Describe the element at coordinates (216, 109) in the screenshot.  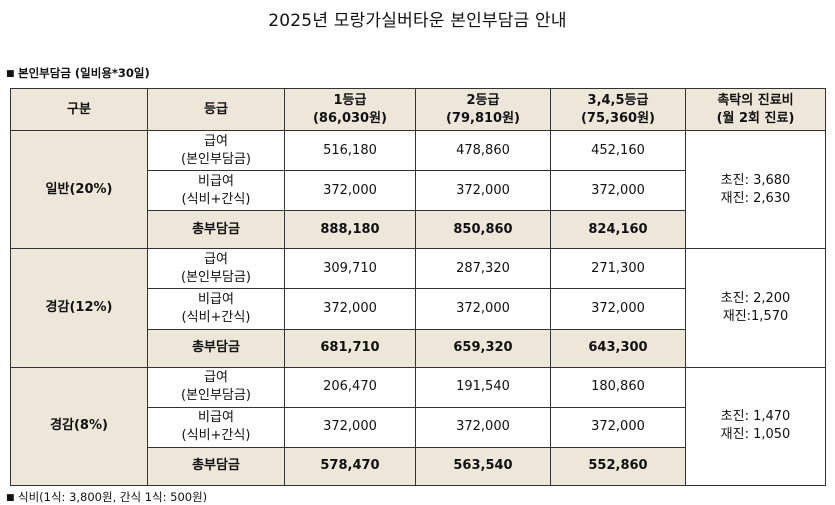
I see `header-grade: 등급` at that location.